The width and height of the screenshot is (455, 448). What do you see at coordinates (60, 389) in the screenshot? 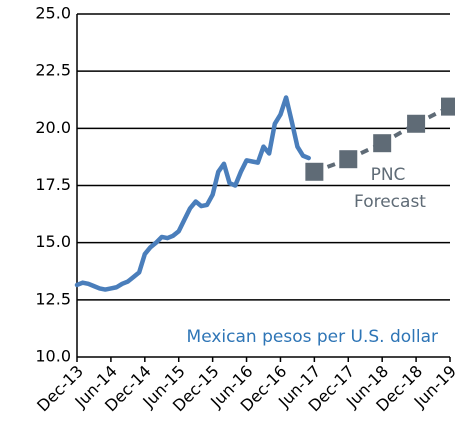
I see `x-tick-label: Dec-13` at bounding box center [60, 389].